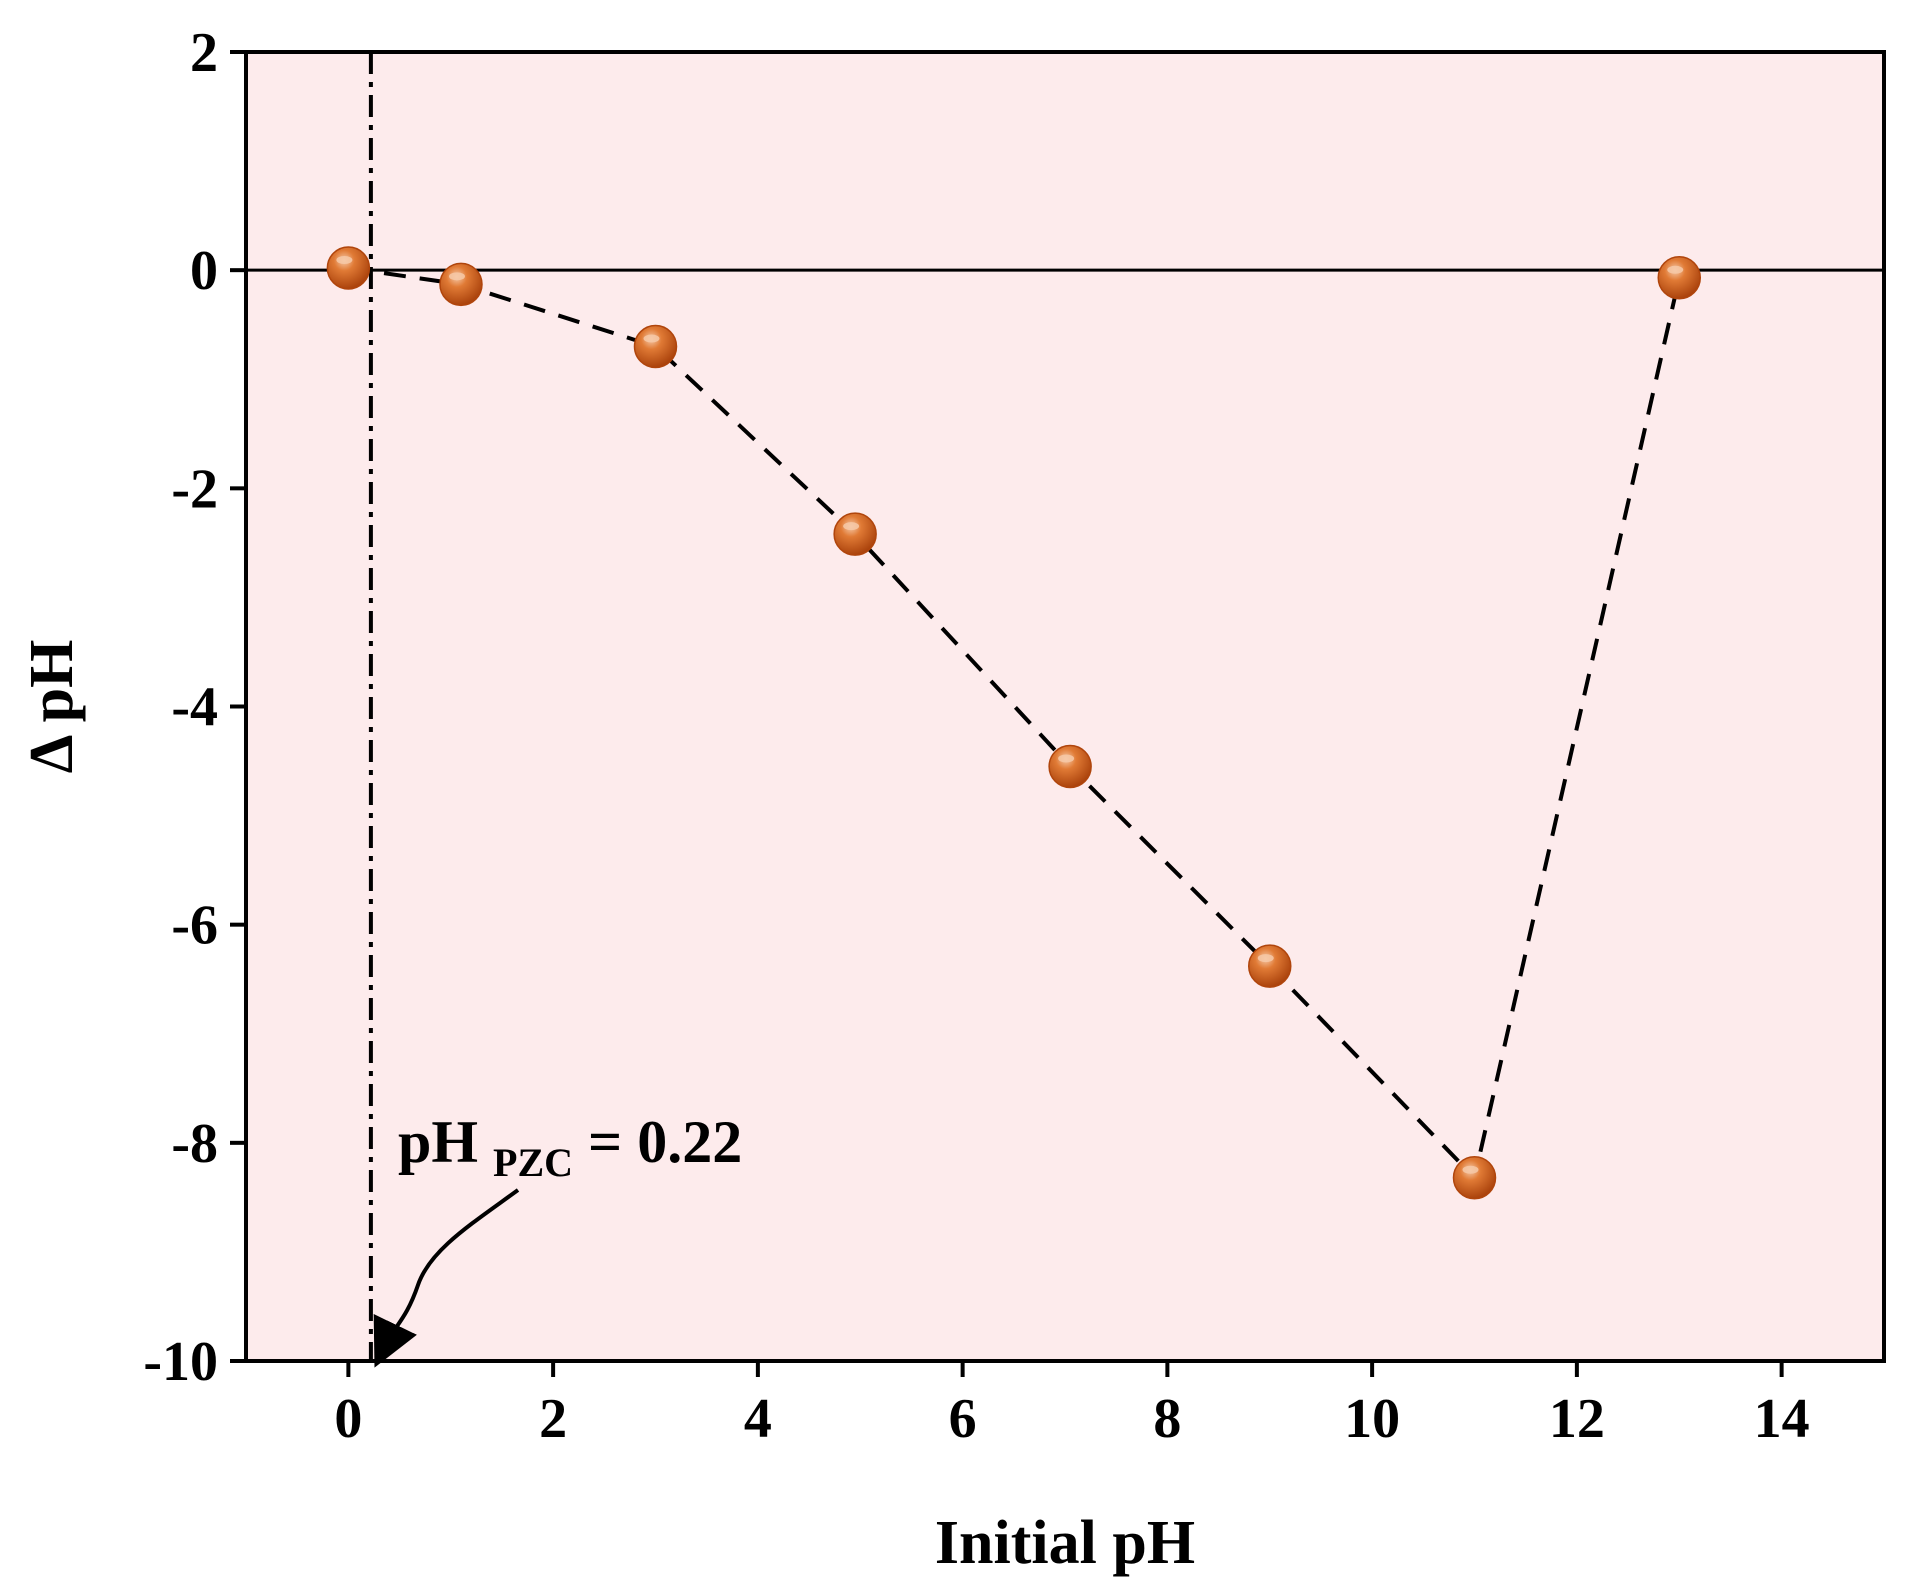 The width and height of the screenshot is (1910, 1593). I want to click on x-tick-label: 10, so click(1372, 1419).